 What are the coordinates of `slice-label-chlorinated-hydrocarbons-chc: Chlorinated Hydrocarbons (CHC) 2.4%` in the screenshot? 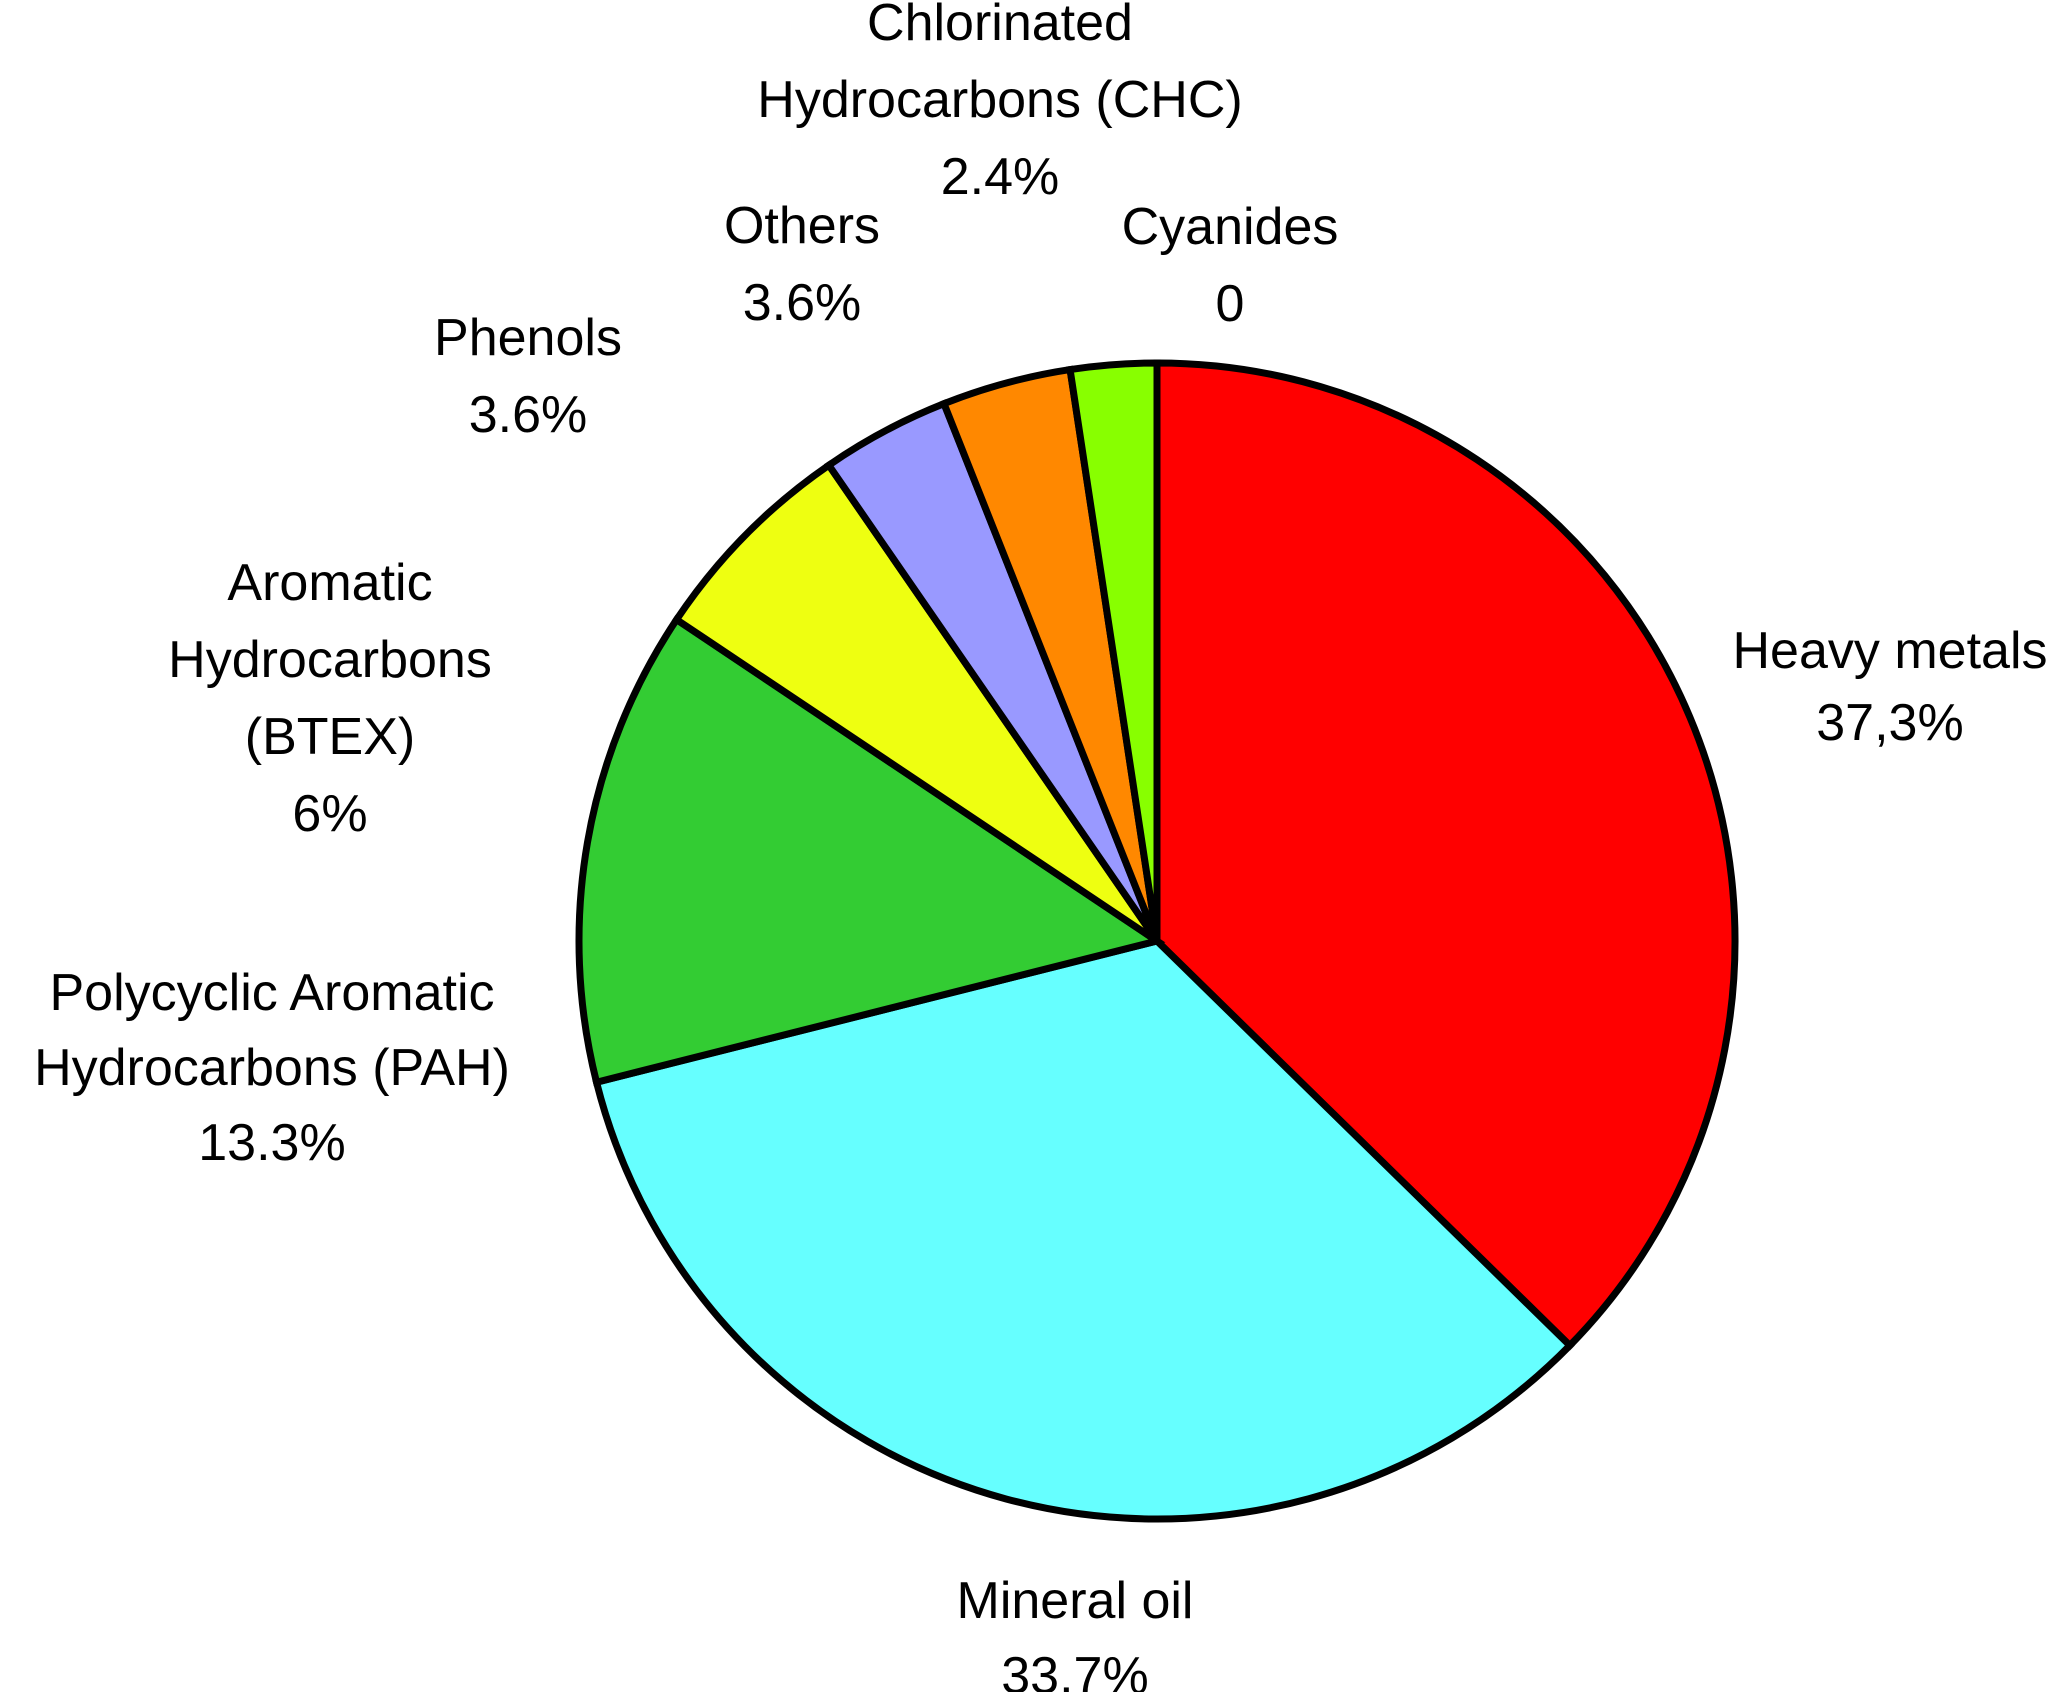 It's located at (999, 103).